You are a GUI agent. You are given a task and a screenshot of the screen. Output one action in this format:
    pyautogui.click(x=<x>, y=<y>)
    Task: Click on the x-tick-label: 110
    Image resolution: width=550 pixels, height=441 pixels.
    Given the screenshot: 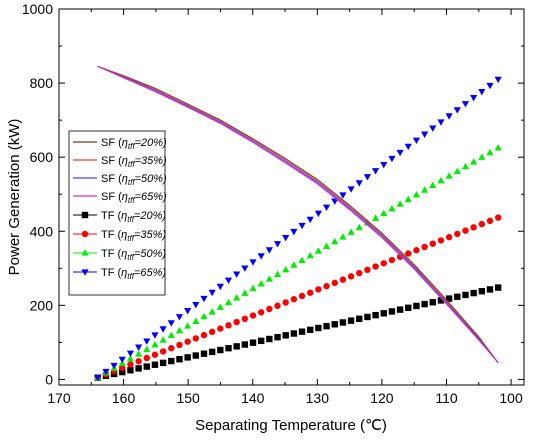 What is the action you would take?
    pyautogui.click(x=446, y=398)
    